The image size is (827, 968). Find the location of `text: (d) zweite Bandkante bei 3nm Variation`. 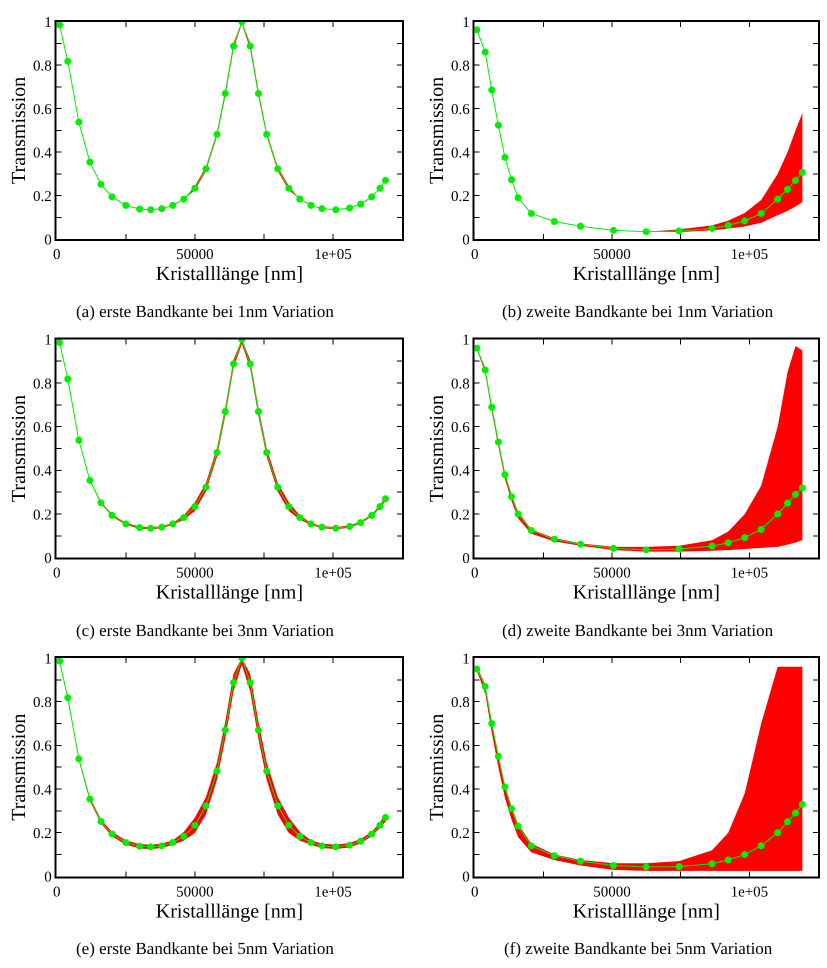

text: (d) zweite Bandkante bei 3nm Variation is located at coordinates (638, 630).